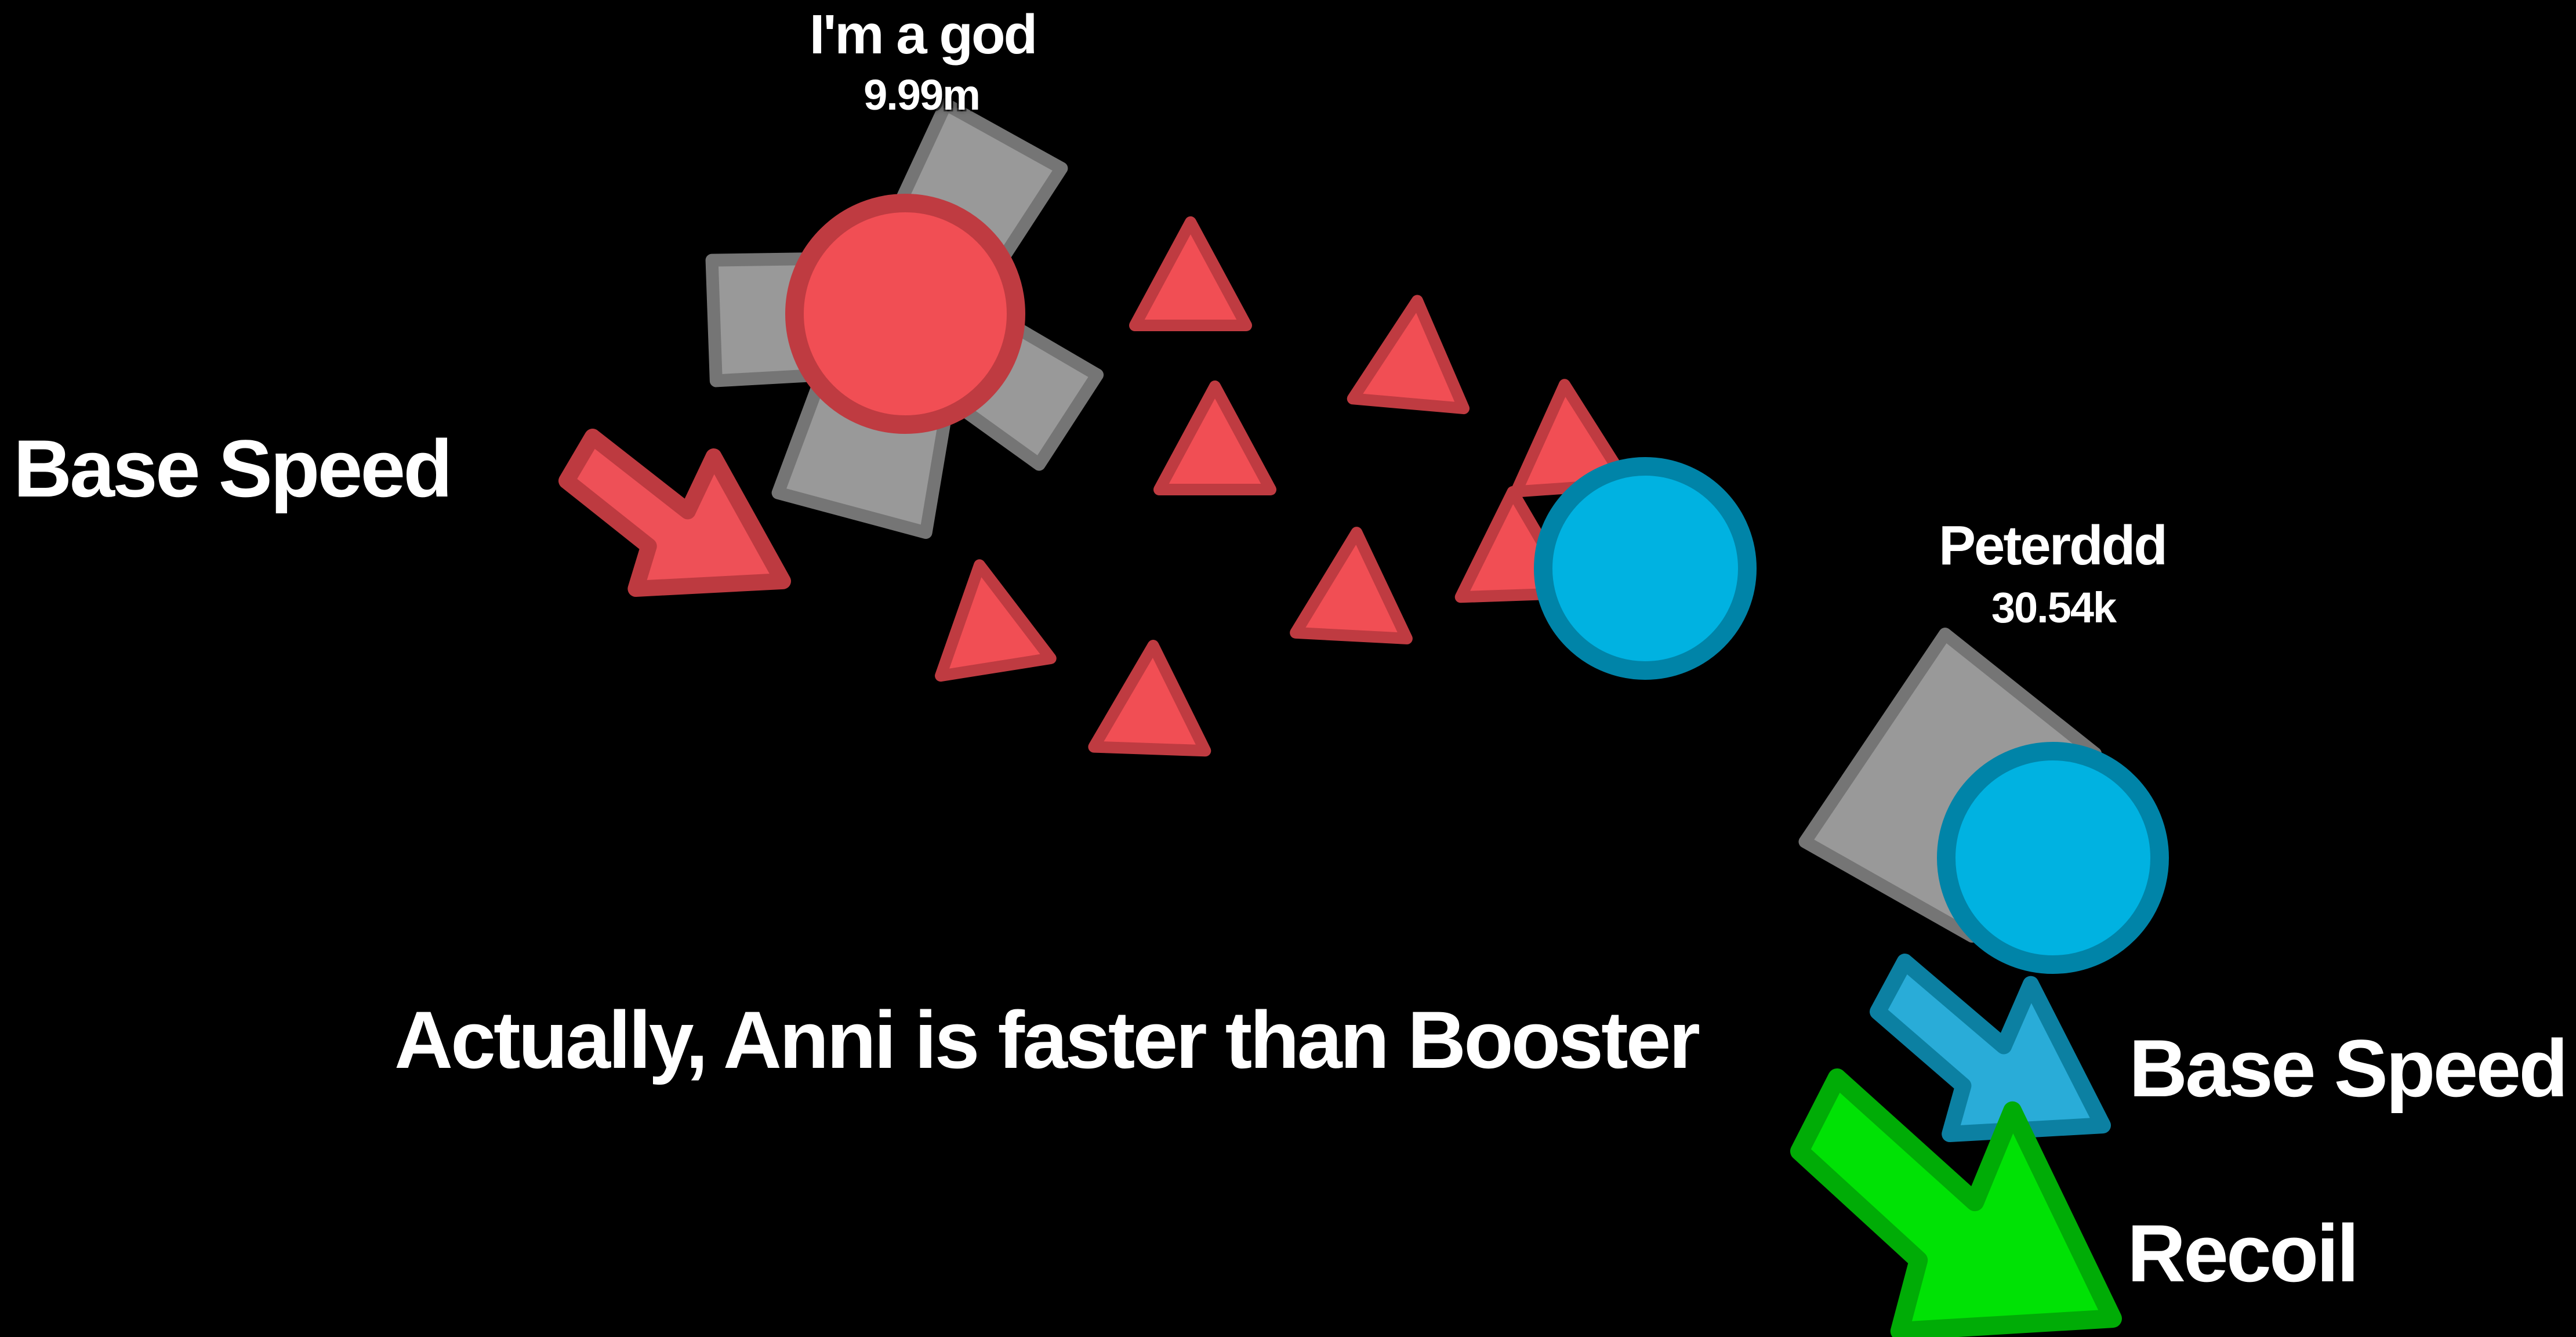 This screenshot has width=2576, height=1337. What do you see at coordinates (2053, 545) in the screenshot?
I see `blue-player-name-label: Peterddd` at bounding box center [2053, 545].